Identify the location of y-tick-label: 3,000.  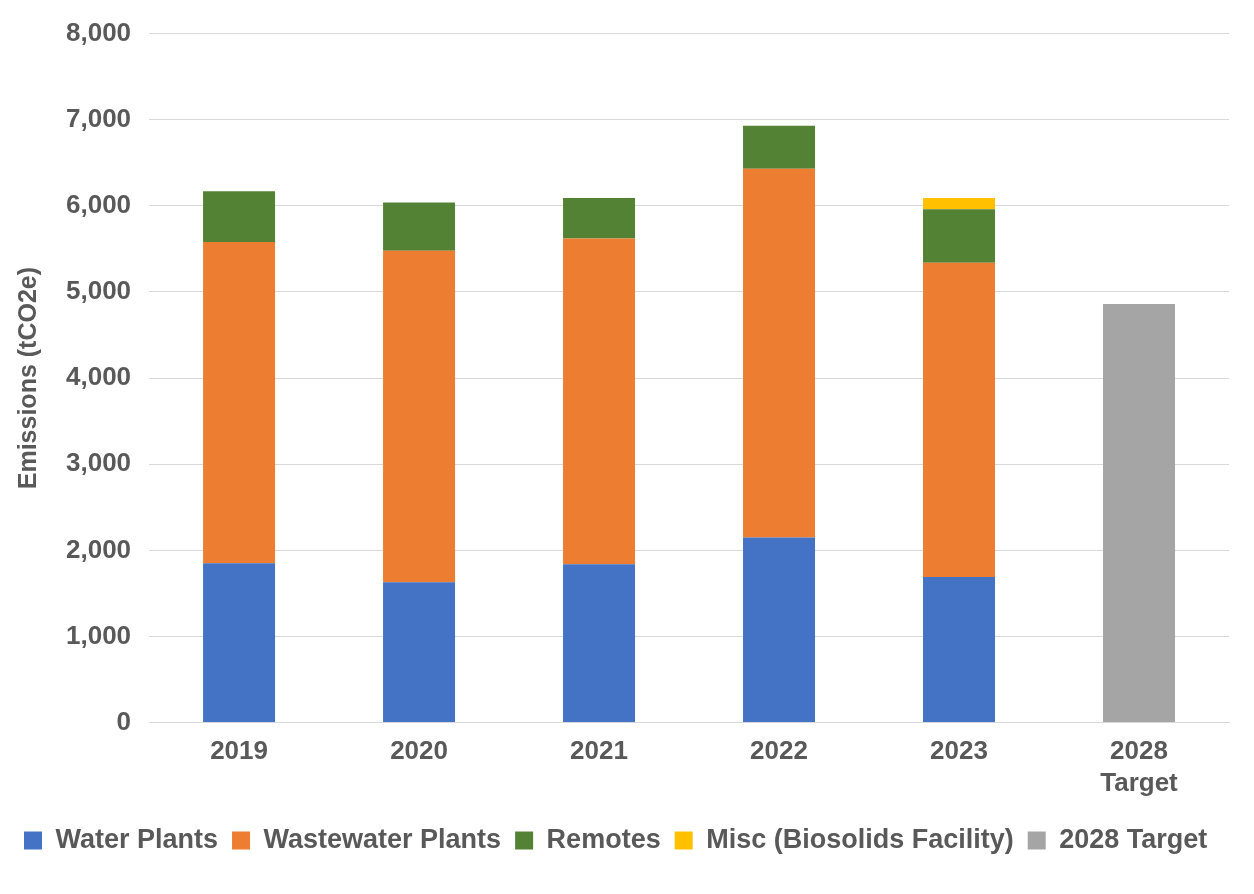
(98, 462).